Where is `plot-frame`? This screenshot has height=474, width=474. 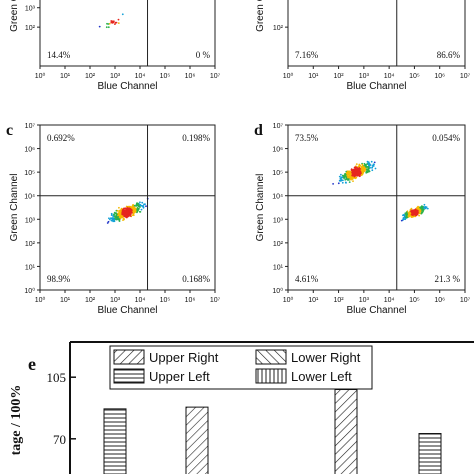 plot-frame is located at coordinates (127, 33).